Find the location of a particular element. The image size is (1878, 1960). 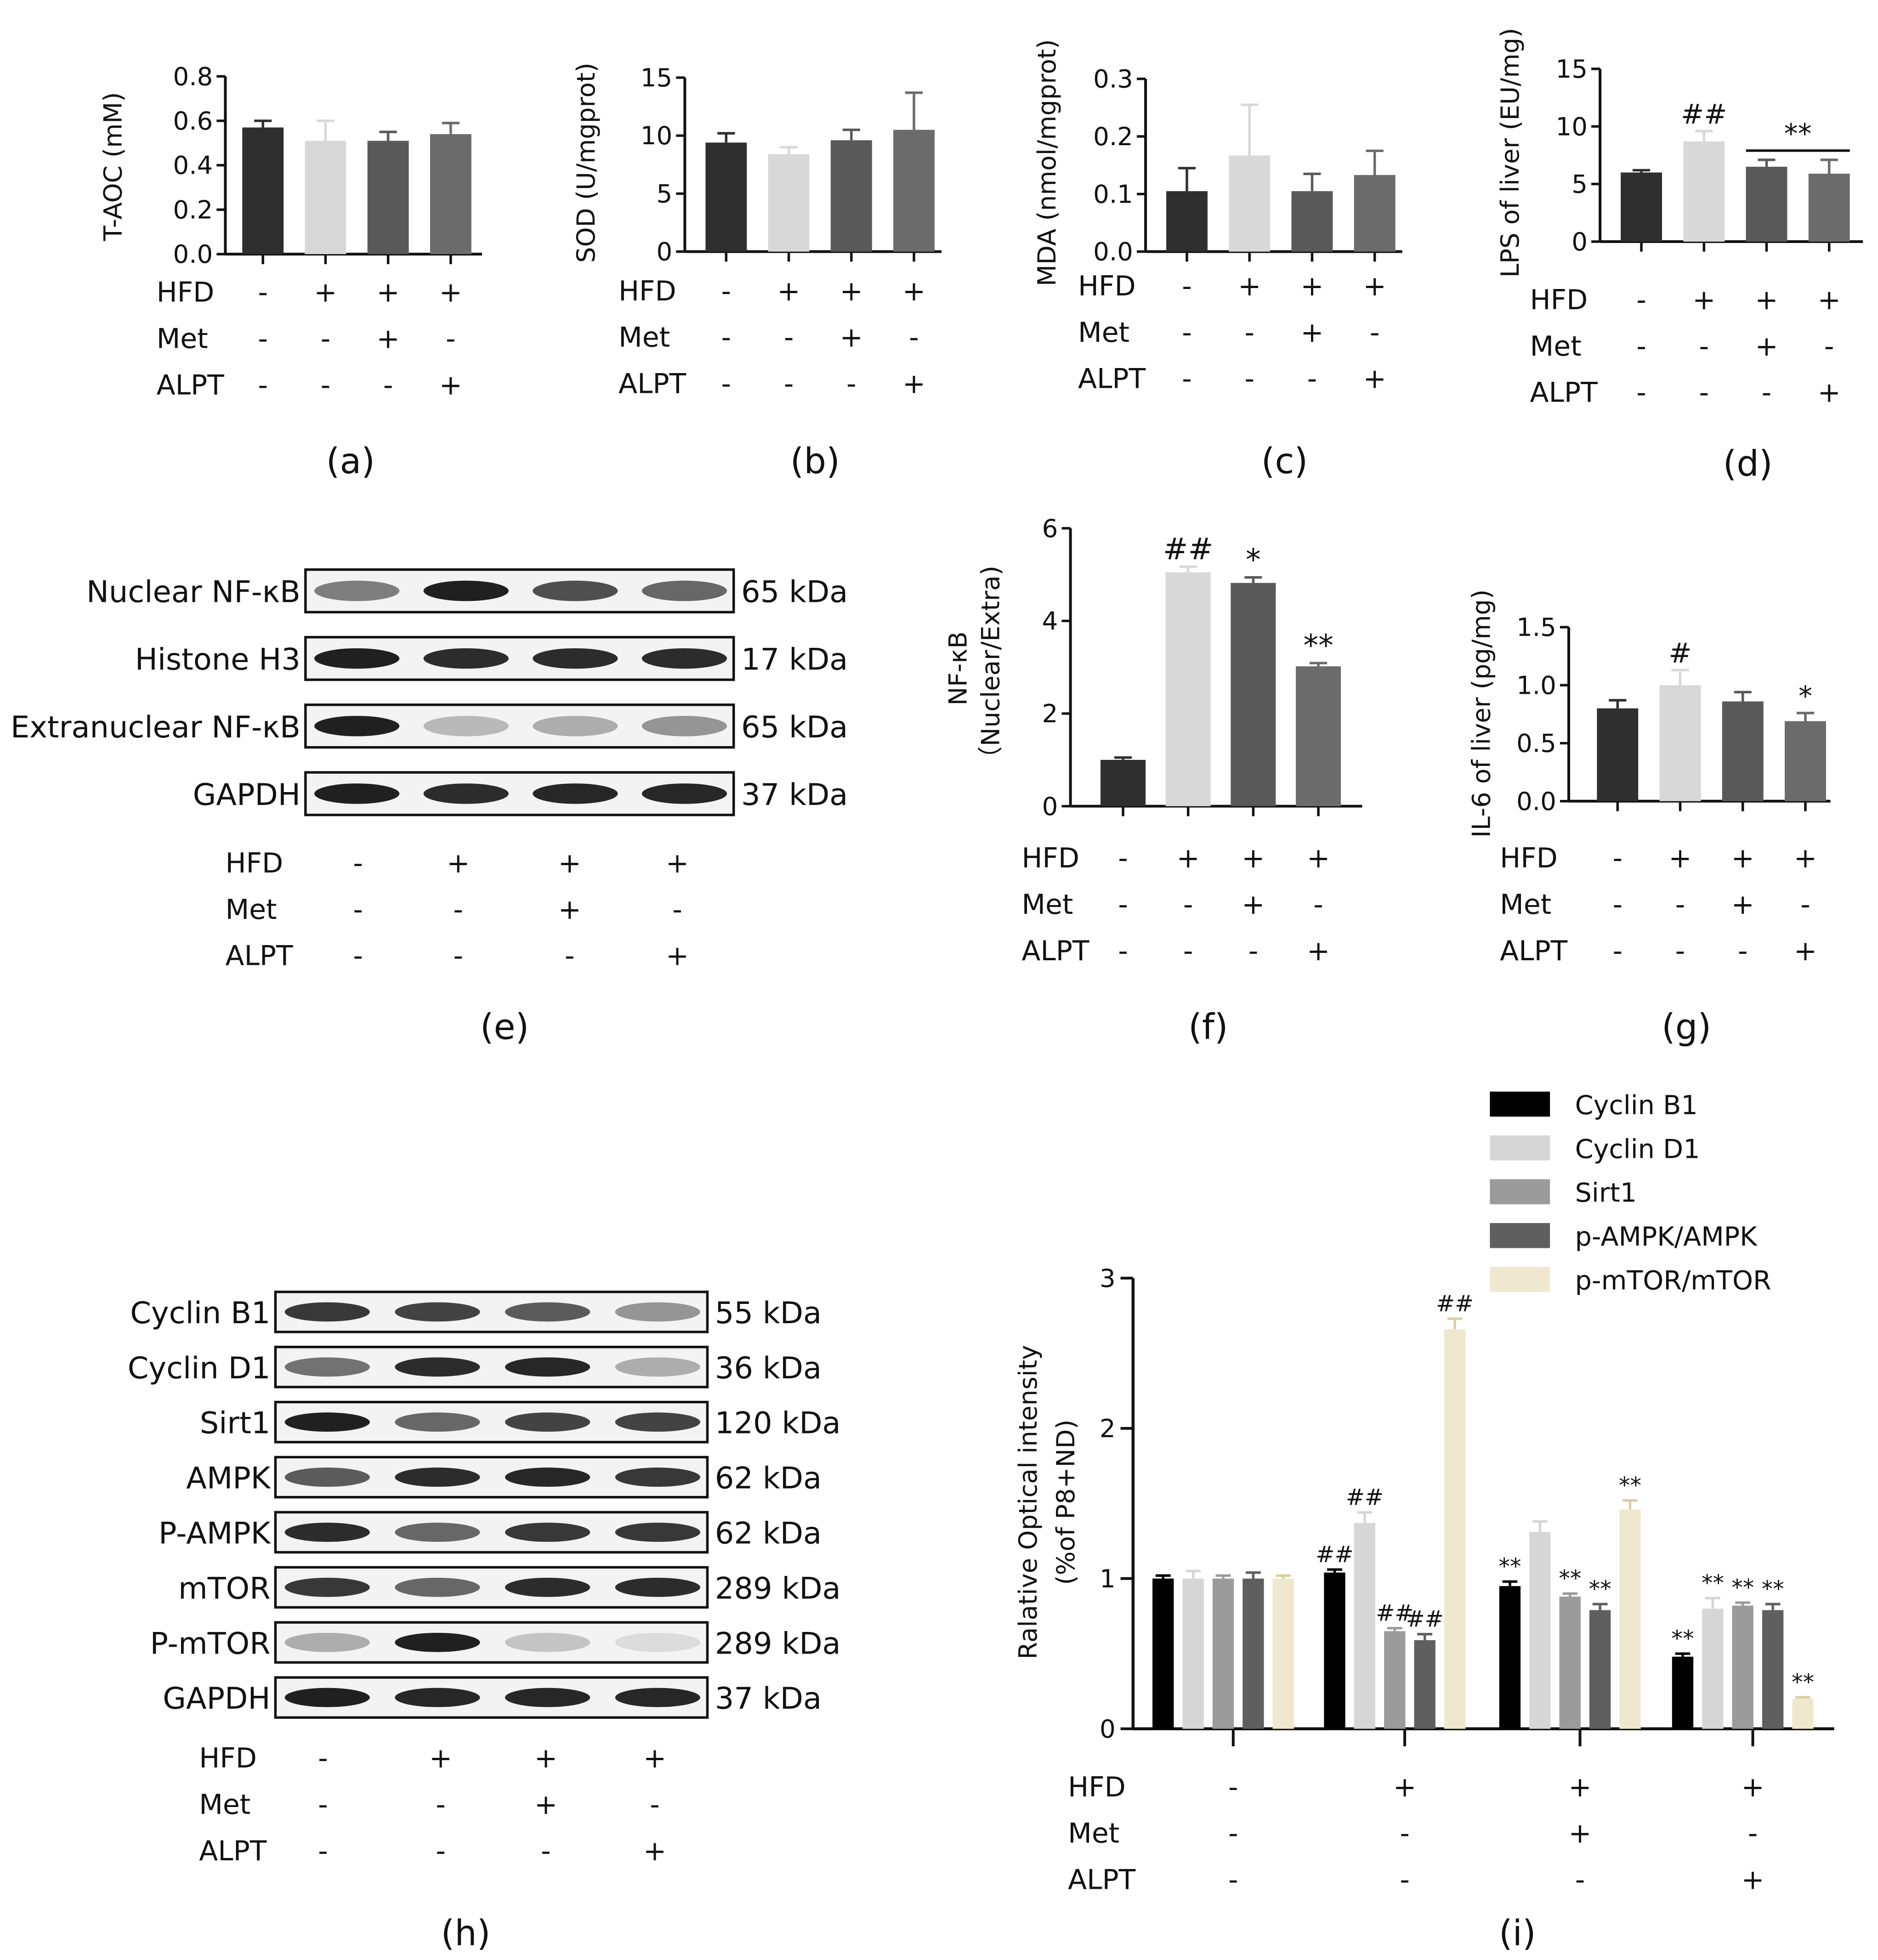

blot-protein-label: GAPDH is located at coordinates (216, 1699).